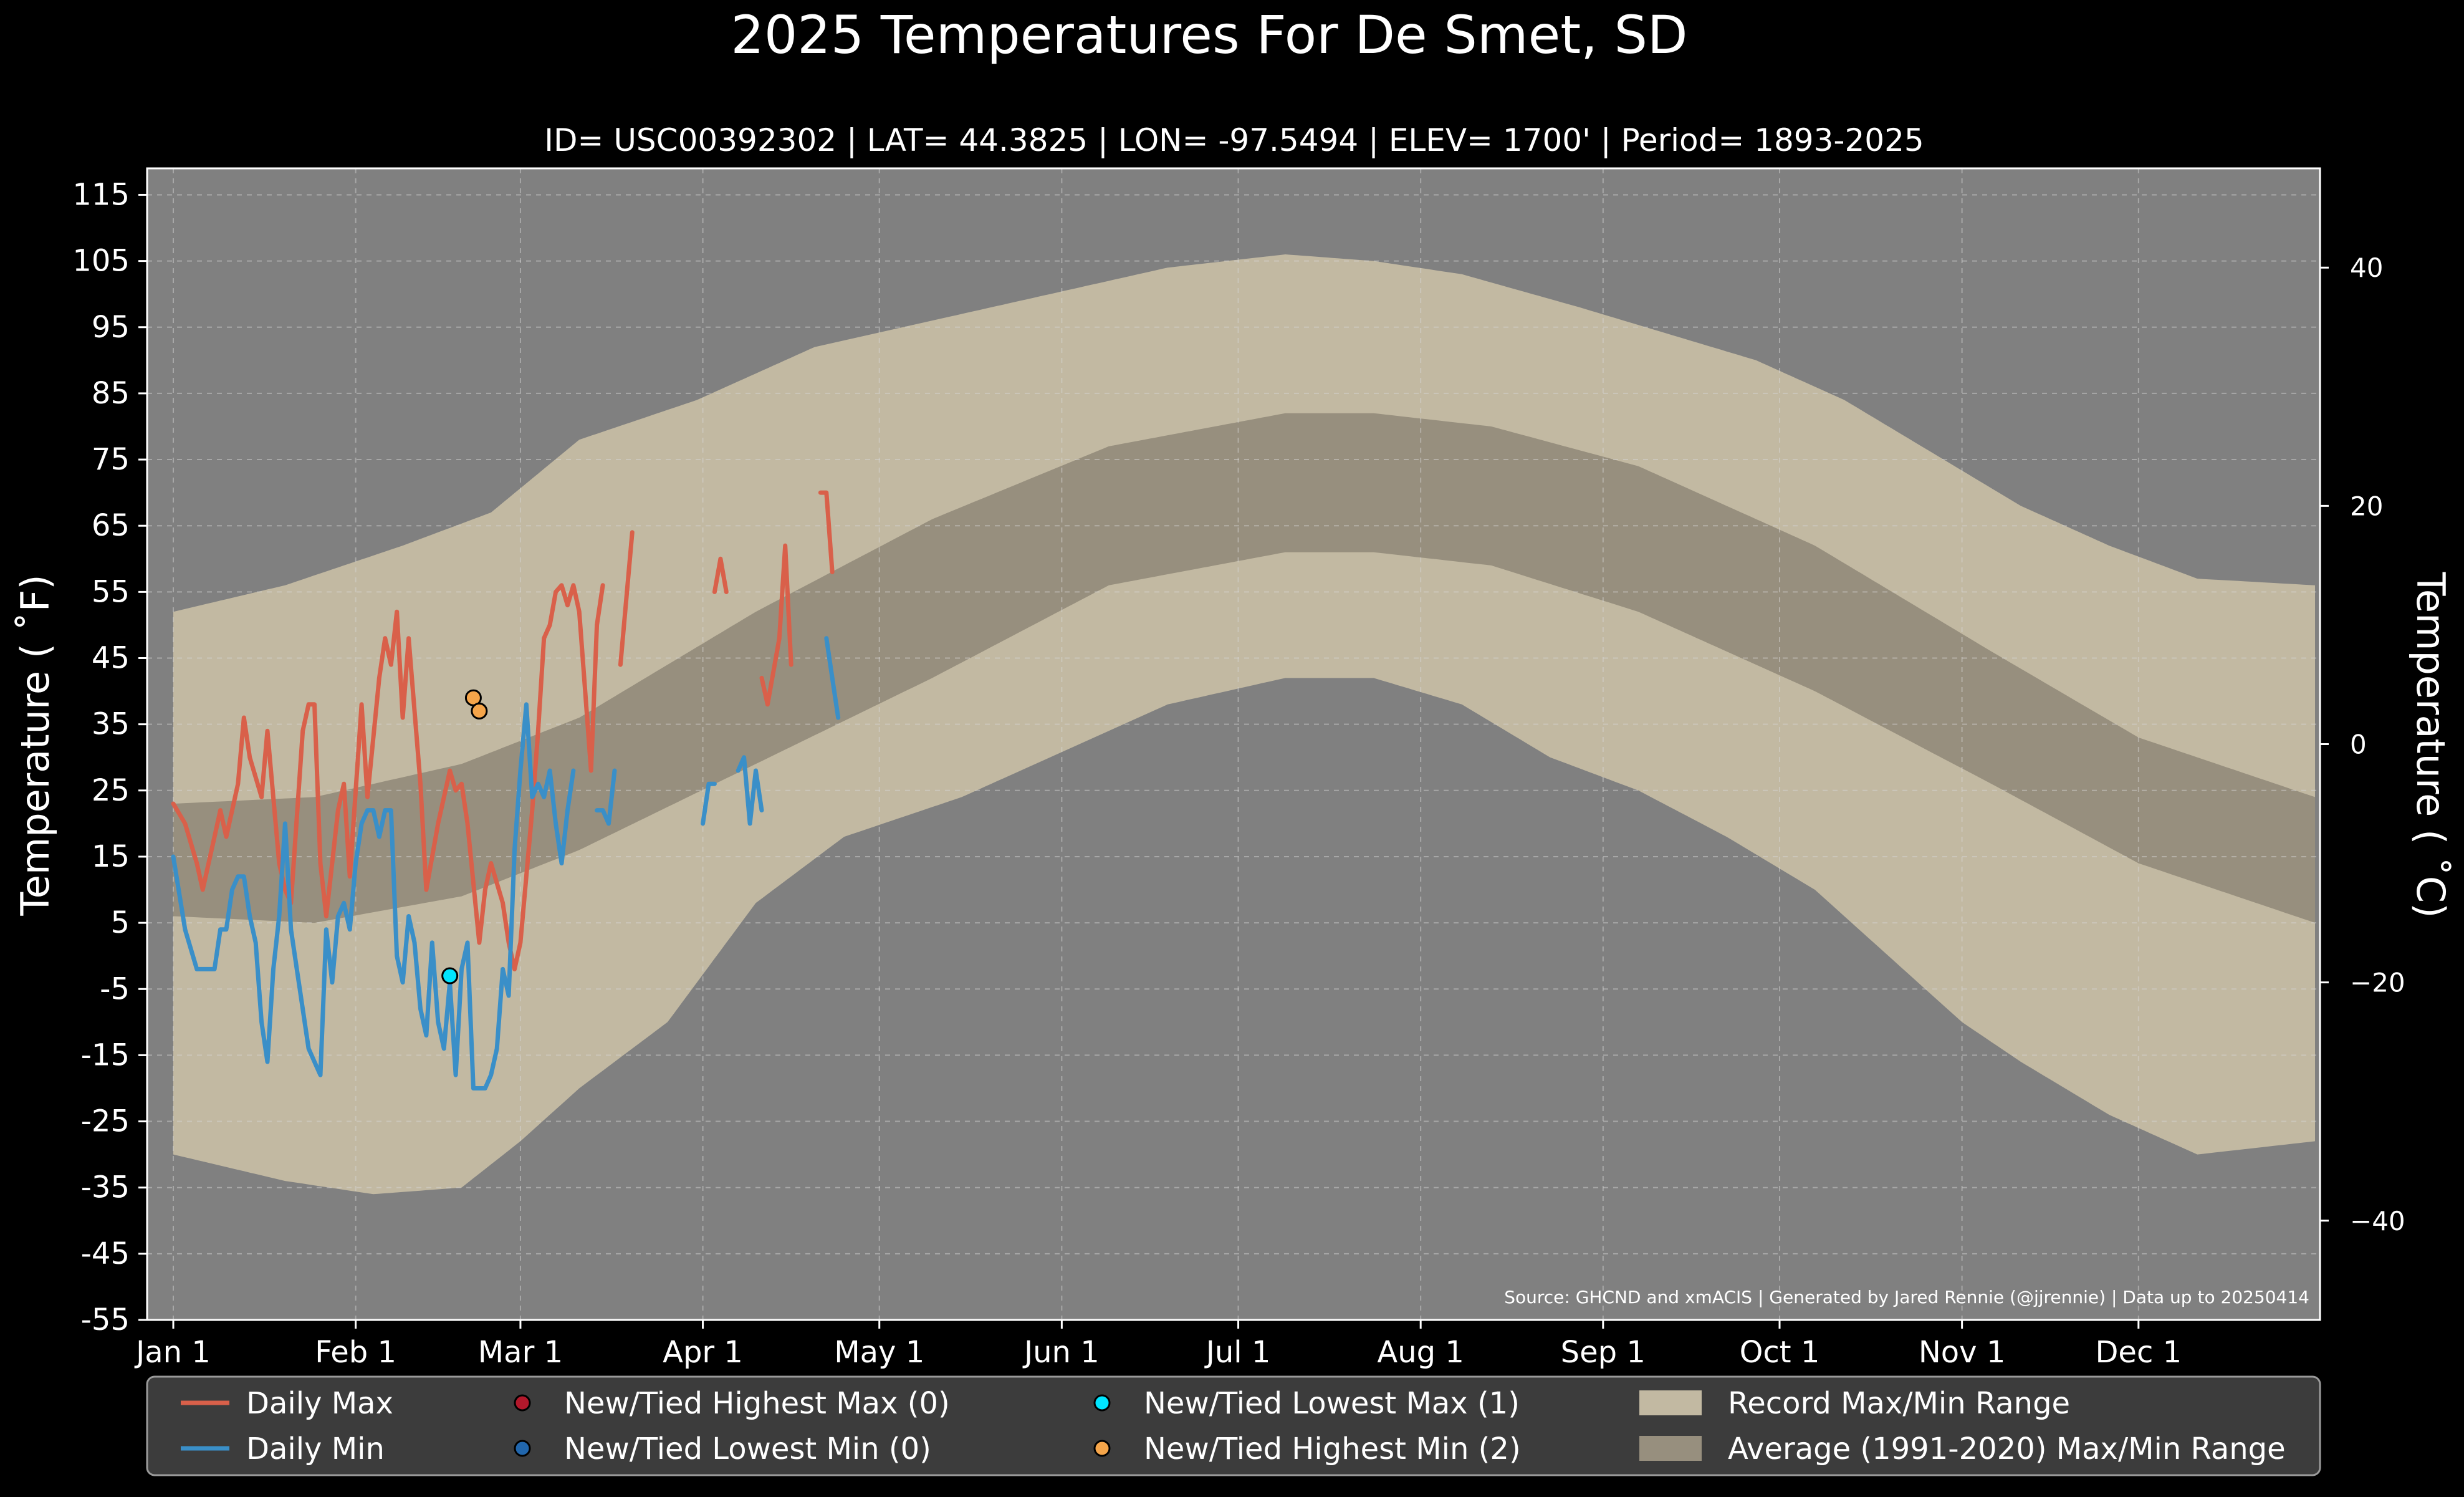 This screenshot has height=1497, width=2464. I want to click on x-tick-label: Nov 1, so click(1962, 1352).